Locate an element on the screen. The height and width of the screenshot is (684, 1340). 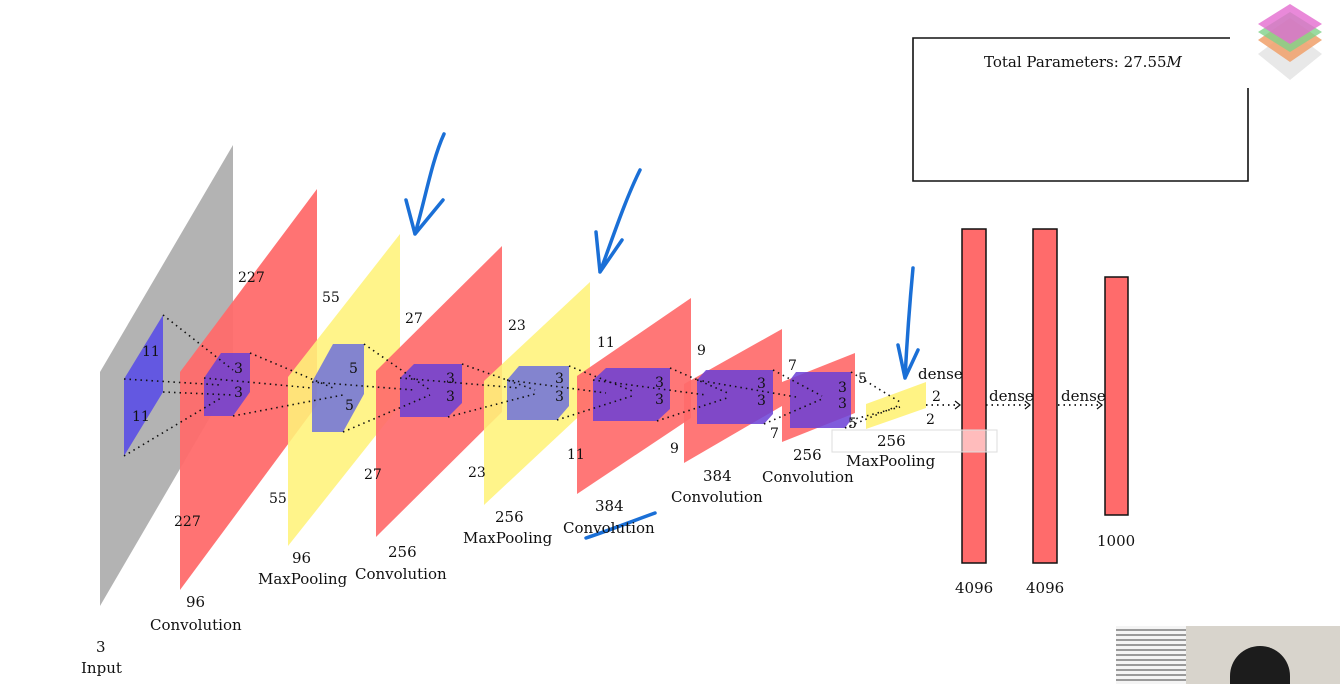
connection-lines is located at coordinates (512, 385).